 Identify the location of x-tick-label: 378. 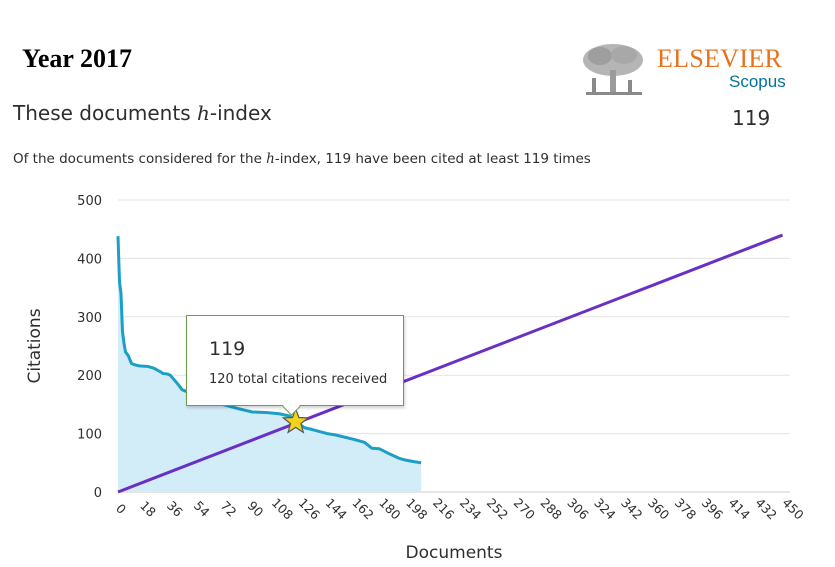
(686, 509).